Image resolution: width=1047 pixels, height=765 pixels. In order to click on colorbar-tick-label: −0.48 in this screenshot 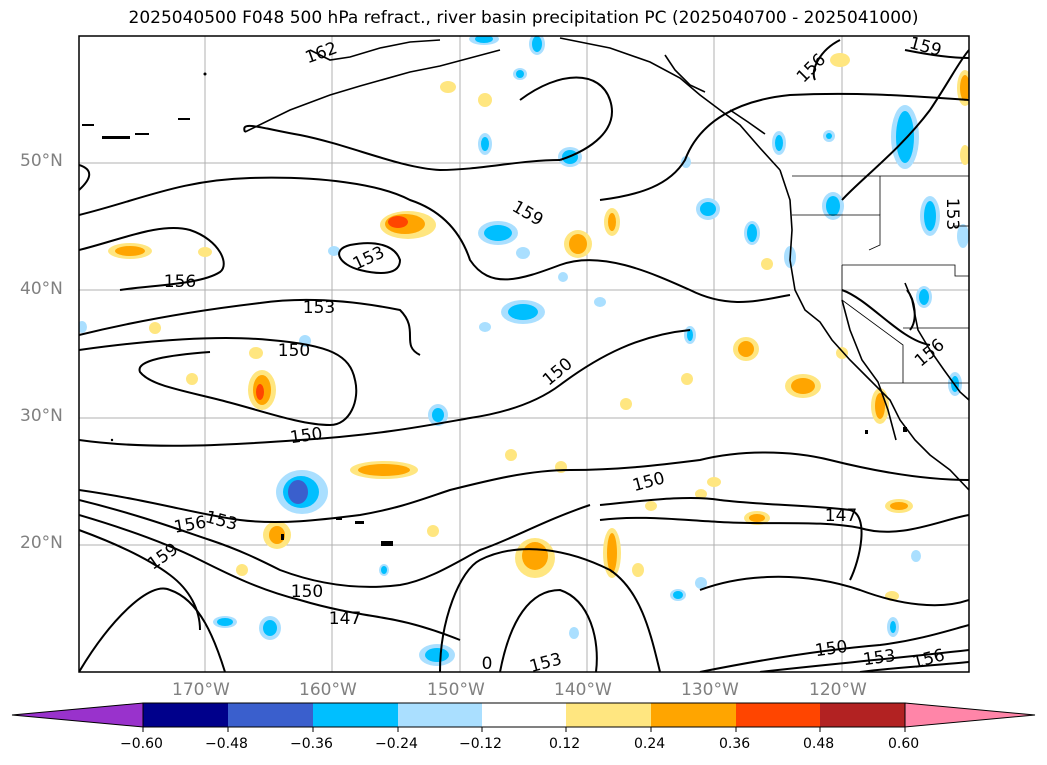, I will do `click(226, 744)`.